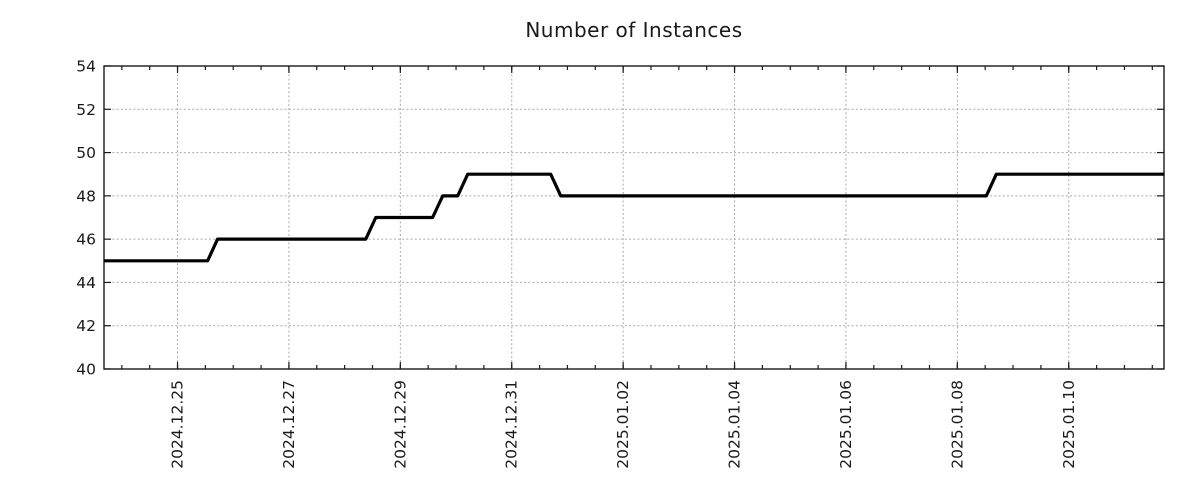 The image size is (1200, 500). Describe the element at coordinates (400, 424) in the screenshot. I see `x-tick-label: 2024.12.29` at that location.